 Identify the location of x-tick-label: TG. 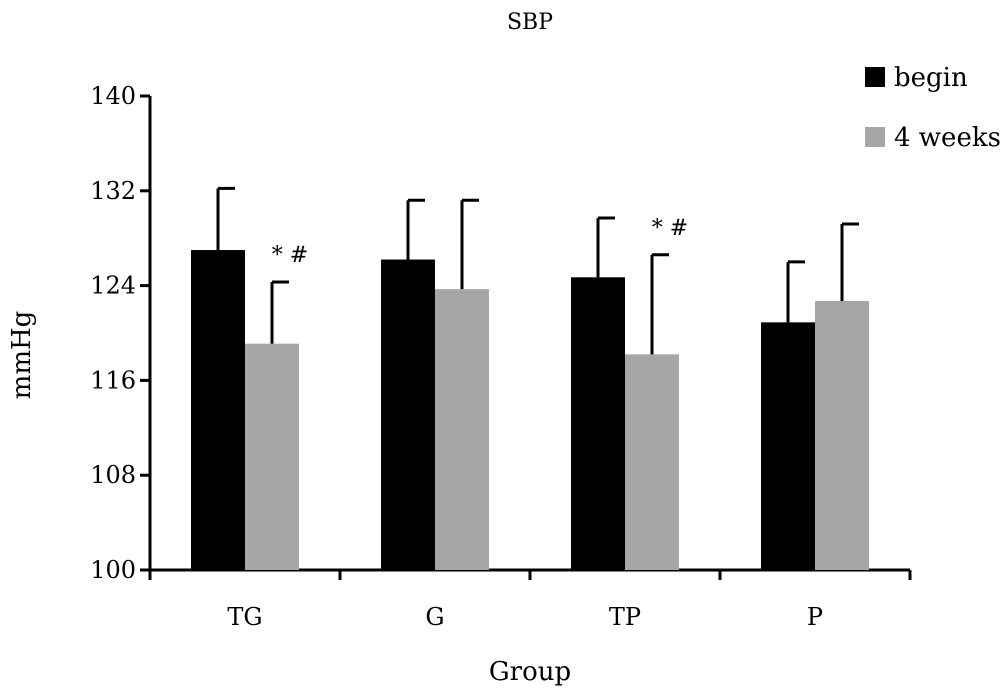
(244, 617).